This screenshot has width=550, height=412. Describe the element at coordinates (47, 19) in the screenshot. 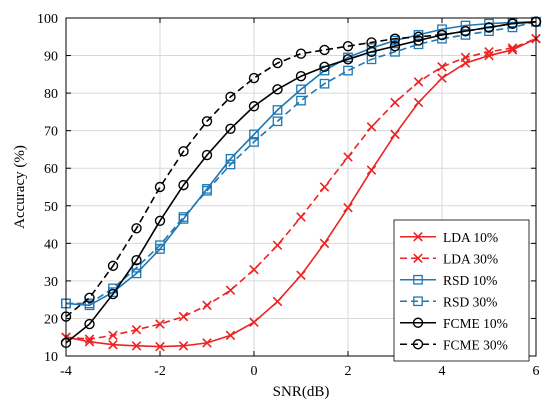

I see `y-tick-label: 100` at that location.